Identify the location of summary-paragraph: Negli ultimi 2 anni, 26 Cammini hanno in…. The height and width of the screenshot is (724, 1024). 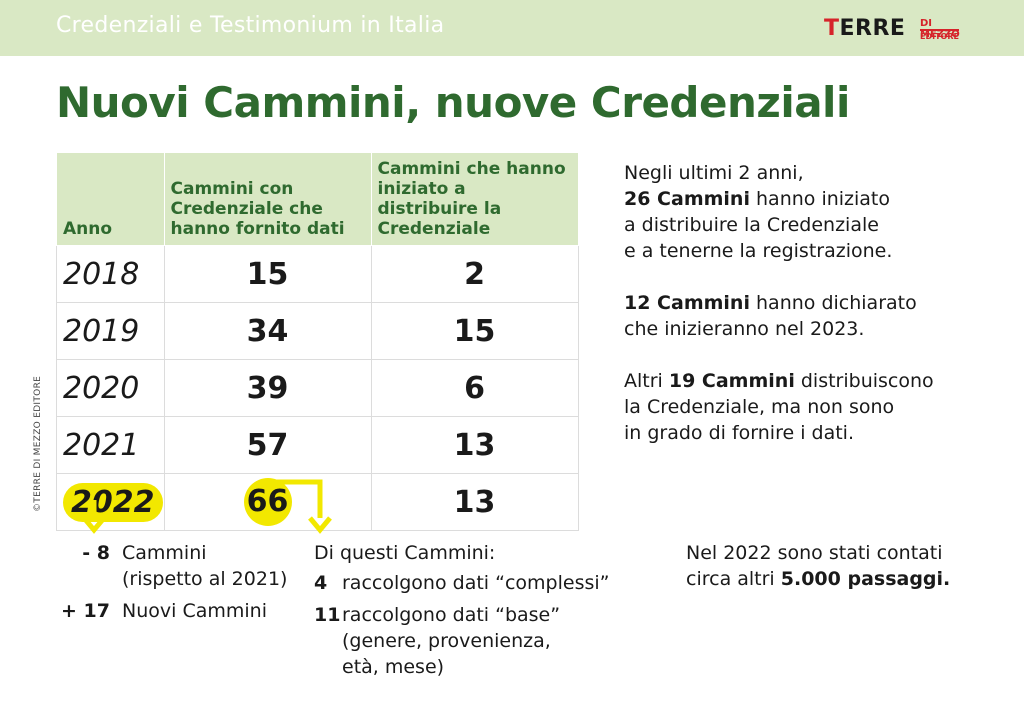
(758, 212).